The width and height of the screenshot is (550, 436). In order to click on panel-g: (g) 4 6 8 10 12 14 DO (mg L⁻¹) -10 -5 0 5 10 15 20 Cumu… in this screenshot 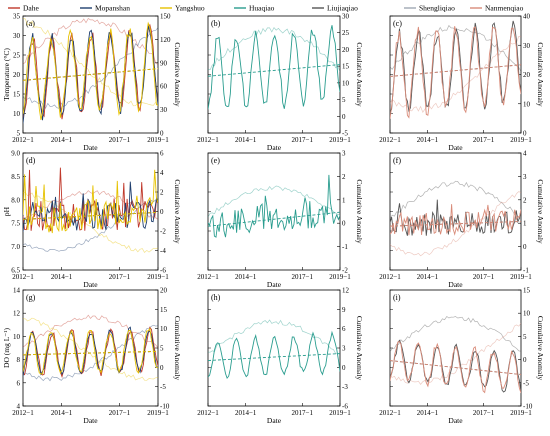, I will do `click(92, 356)`.